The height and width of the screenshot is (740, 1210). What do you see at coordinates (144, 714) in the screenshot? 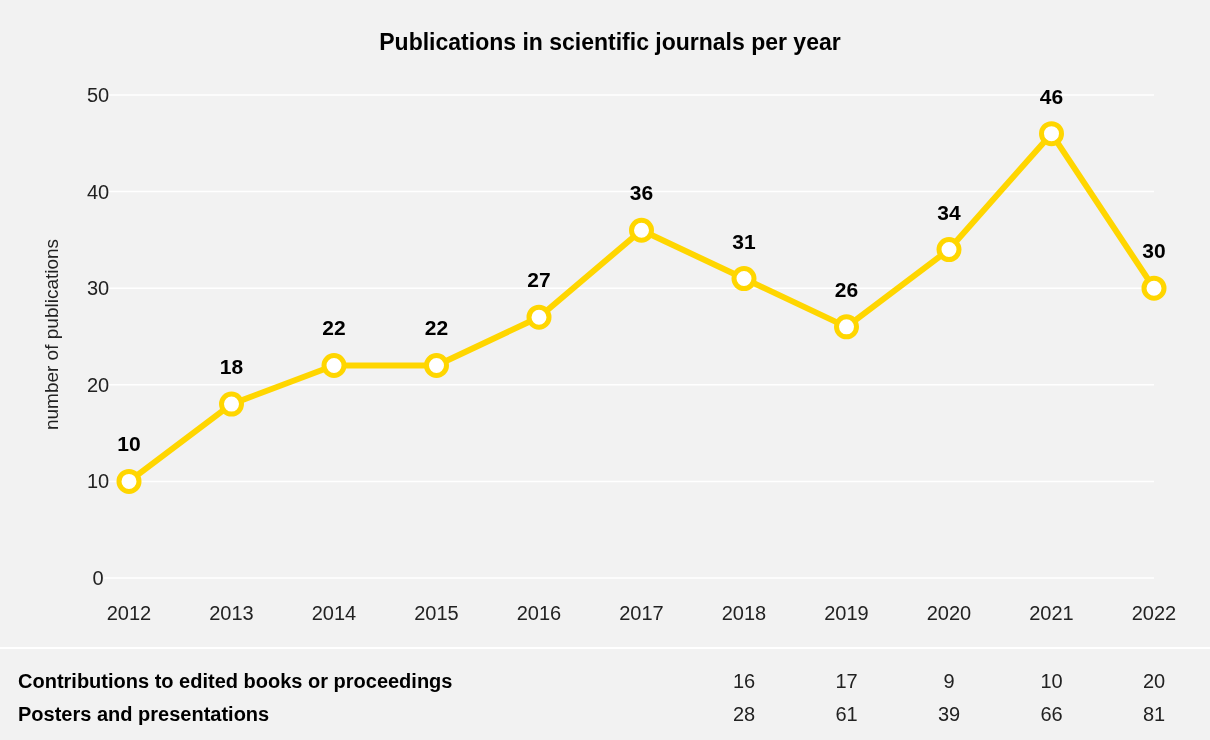
I see `text: Posters and presentations` at bounding box center [144, 714].